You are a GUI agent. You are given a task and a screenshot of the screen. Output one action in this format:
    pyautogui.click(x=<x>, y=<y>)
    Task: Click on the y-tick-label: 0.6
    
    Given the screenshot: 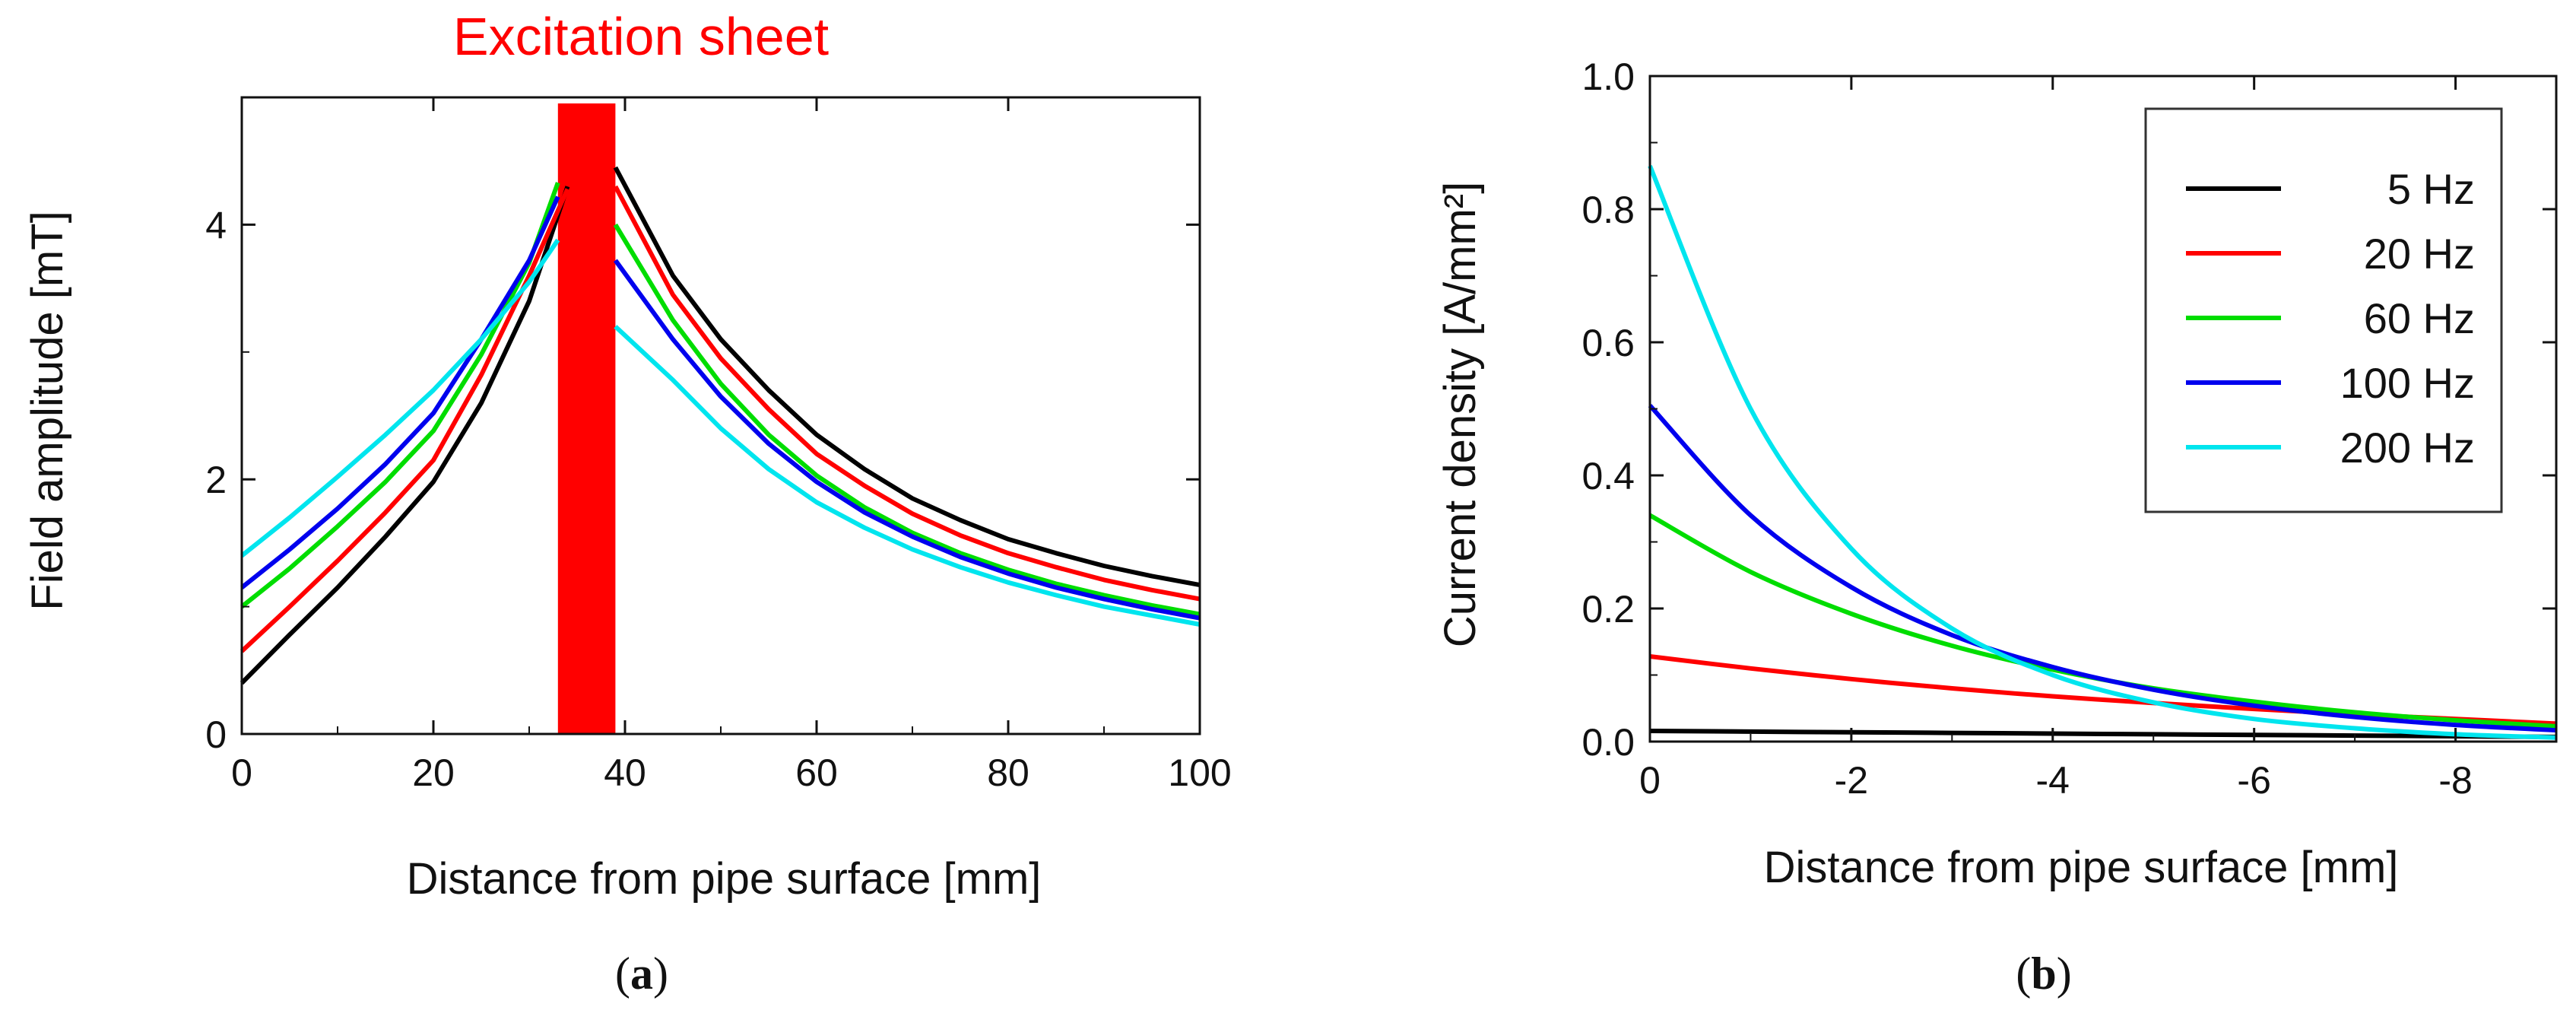 What is the action you would take?
    pyautogui.click(x=1608, y=343)
    